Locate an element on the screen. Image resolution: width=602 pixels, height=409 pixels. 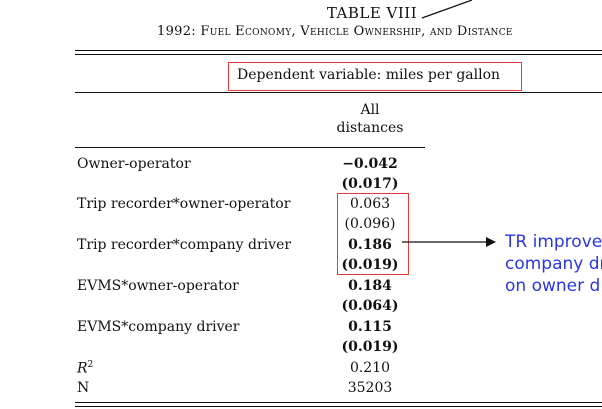
header-rule is located at coordinates (338, 92).